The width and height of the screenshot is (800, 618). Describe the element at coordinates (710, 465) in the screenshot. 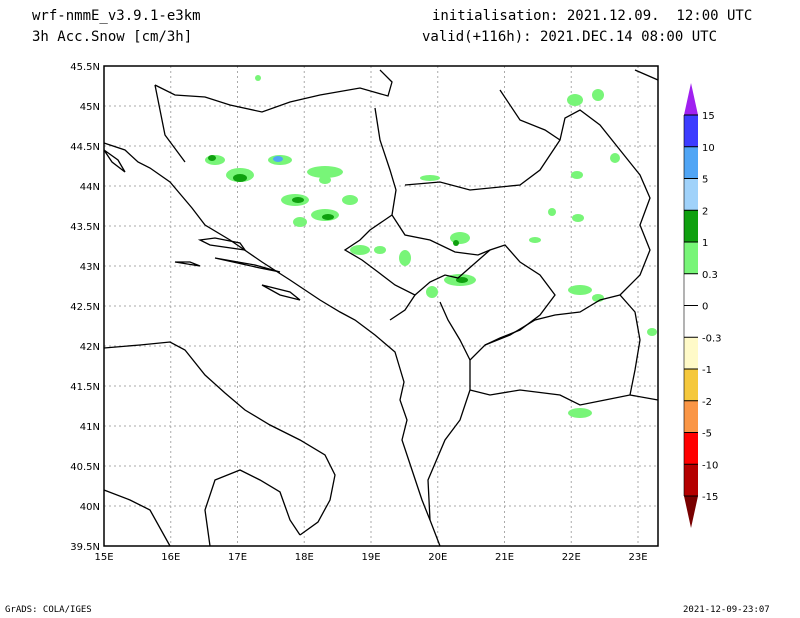

I see `colorbar-label: -10` at that location.